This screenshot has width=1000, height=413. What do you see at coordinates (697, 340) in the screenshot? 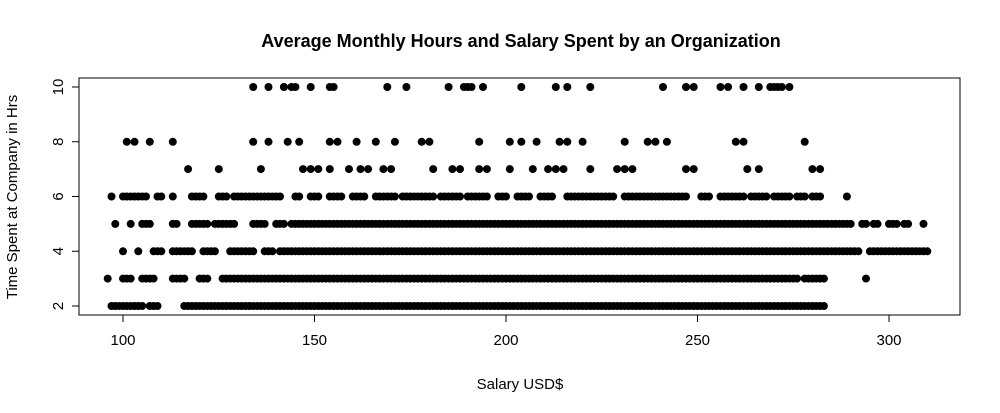
I see `x-tick-label: 250` at bounding box center [697, 340].